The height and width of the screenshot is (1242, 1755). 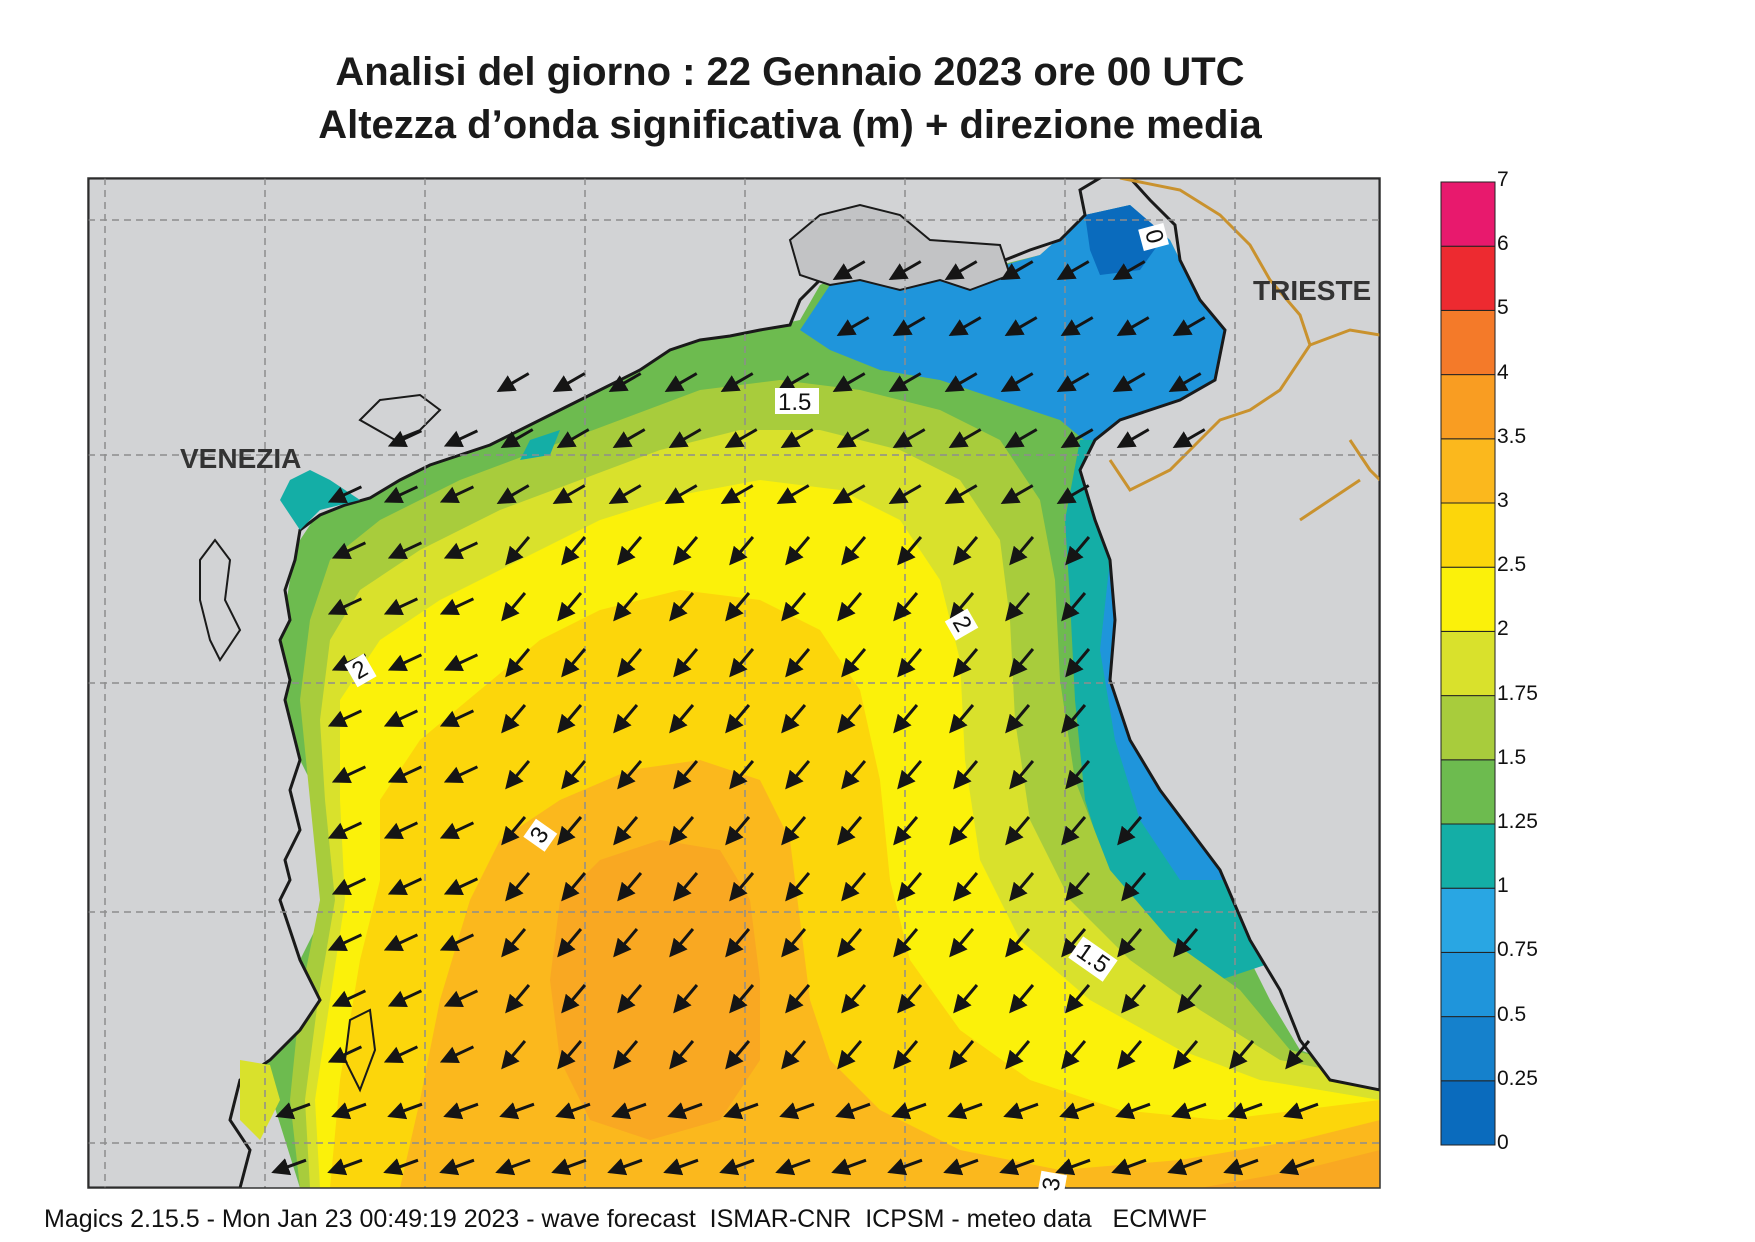 I want to click on legend-colorbar, so click(x=1468, y=663).